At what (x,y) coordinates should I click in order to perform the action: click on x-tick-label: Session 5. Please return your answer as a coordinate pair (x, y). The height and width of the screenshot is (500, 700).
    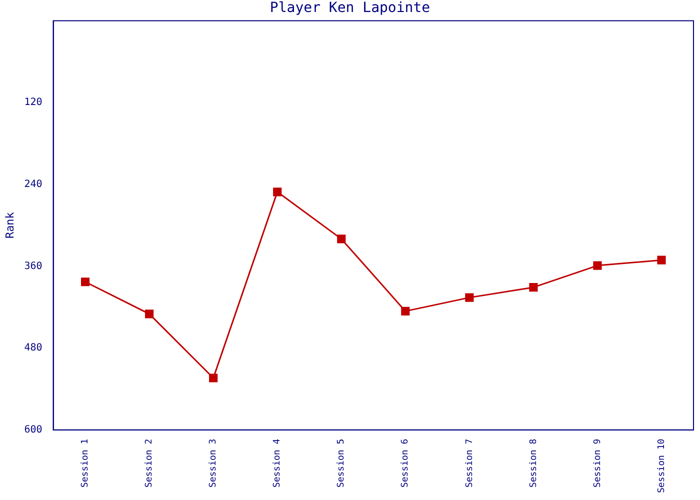
    Looking at the image, I should click on (341, 463).